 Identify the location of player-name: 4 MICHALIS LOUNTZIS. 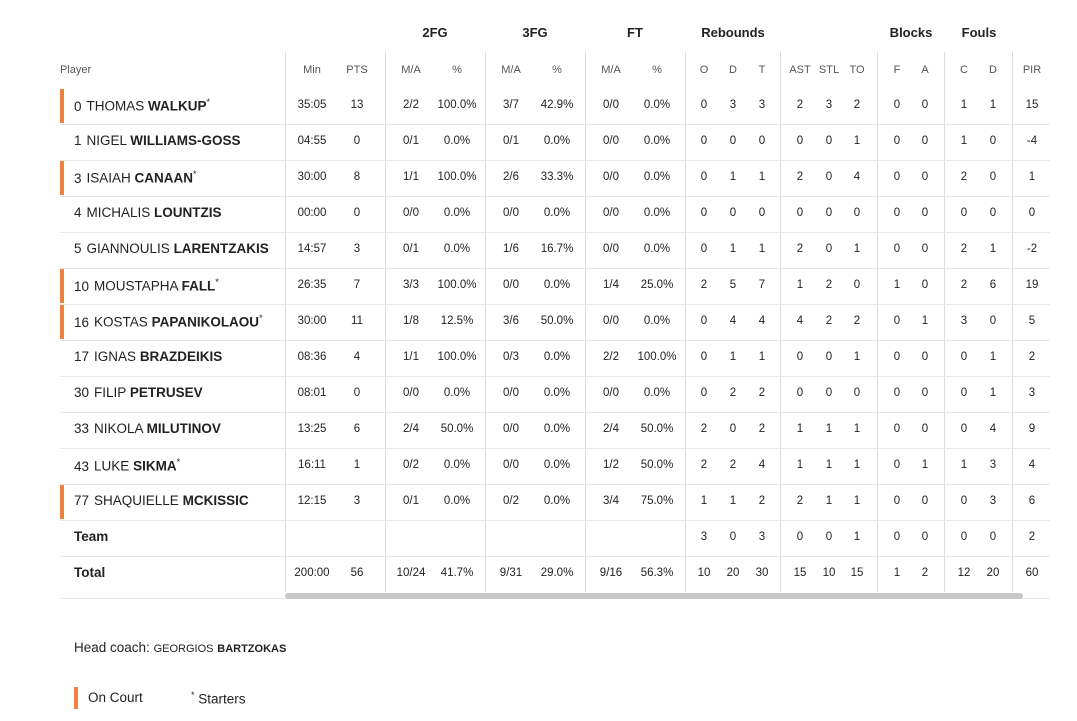
(148, 212).